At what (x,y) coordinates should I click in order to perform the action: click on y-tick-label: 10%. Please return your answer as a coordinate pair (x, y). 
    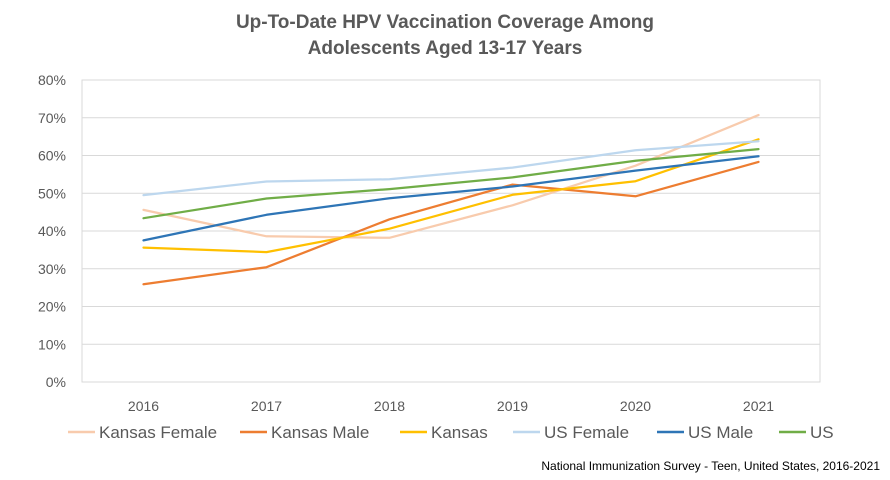
    Looking at the image, I should click on (52, 344).